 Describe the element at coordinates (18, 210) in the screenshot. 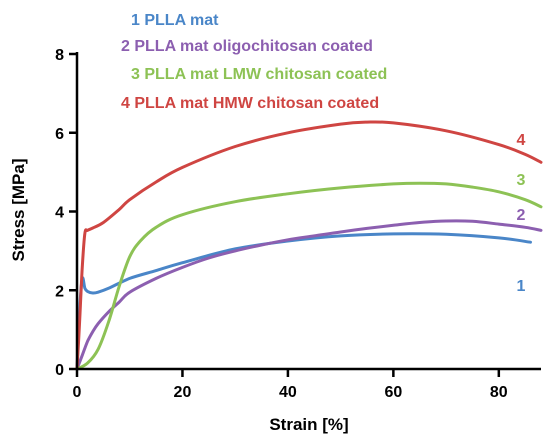

I see `y-axis-title: Stress [MPa]` at that location.